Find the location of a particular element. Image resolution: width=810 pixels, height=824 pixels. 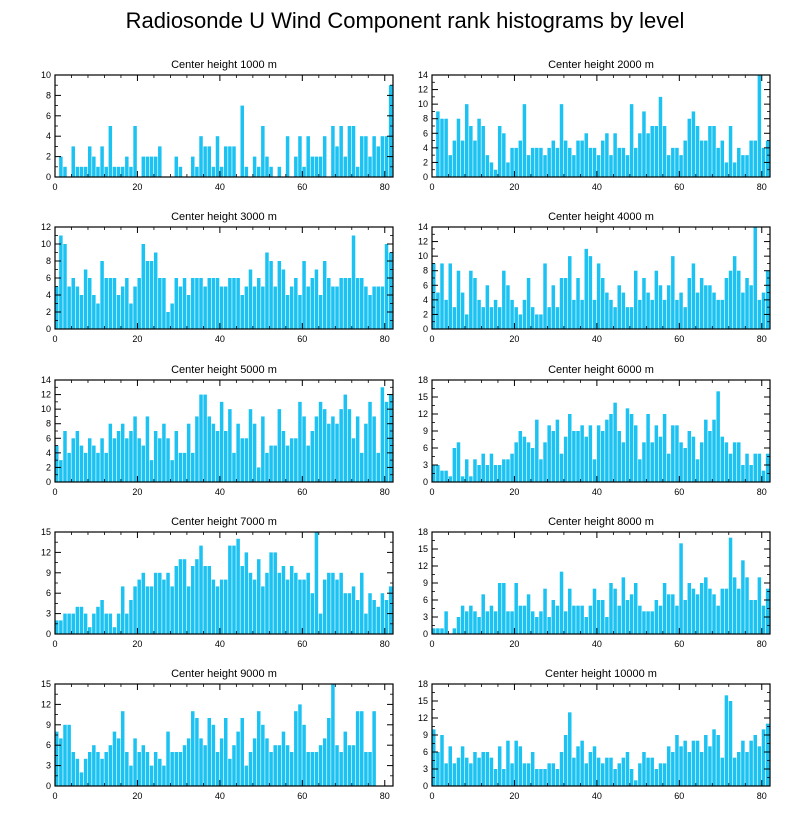

y-tick-label: 14 is located at coordinates (423, 227).